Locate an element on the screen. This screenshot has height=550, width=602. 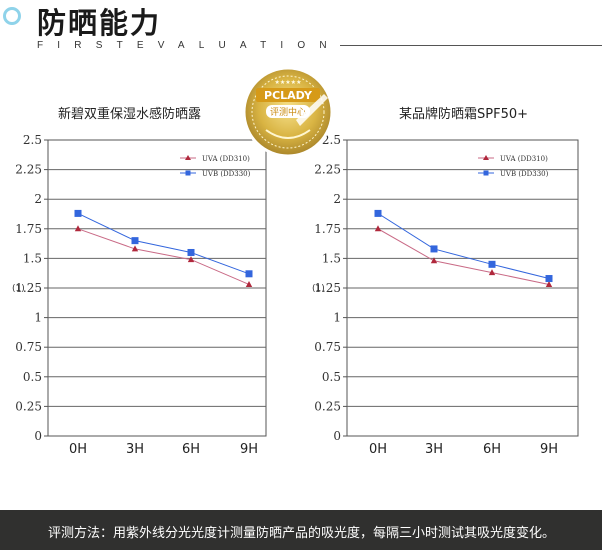
badge-ribbon is located at coordinates (288, 134).